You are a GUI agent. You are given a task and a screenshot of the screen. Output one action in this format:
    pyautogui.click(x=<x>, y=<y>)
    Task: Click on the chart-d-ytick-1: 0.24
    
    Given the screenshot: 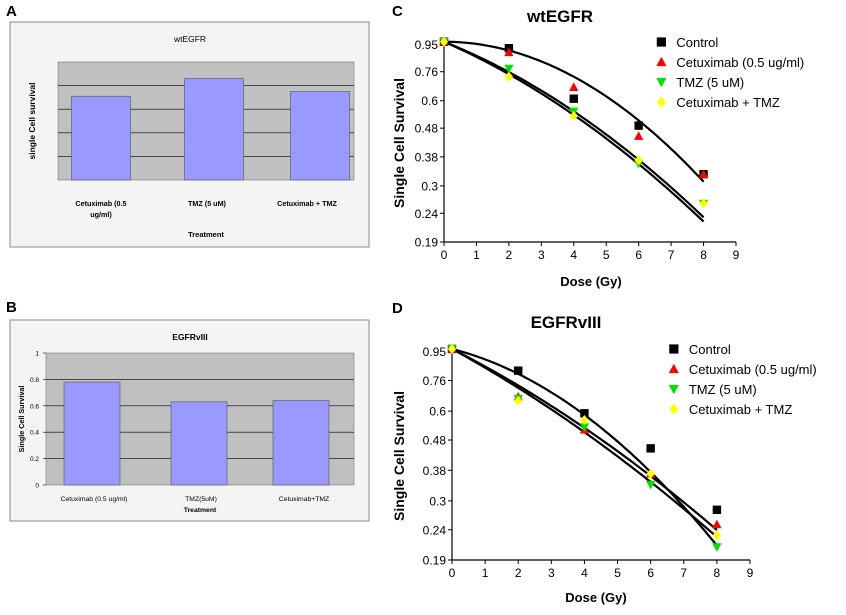 What is the action you would take?
    pyautogui.click(x=435, y=530)
    